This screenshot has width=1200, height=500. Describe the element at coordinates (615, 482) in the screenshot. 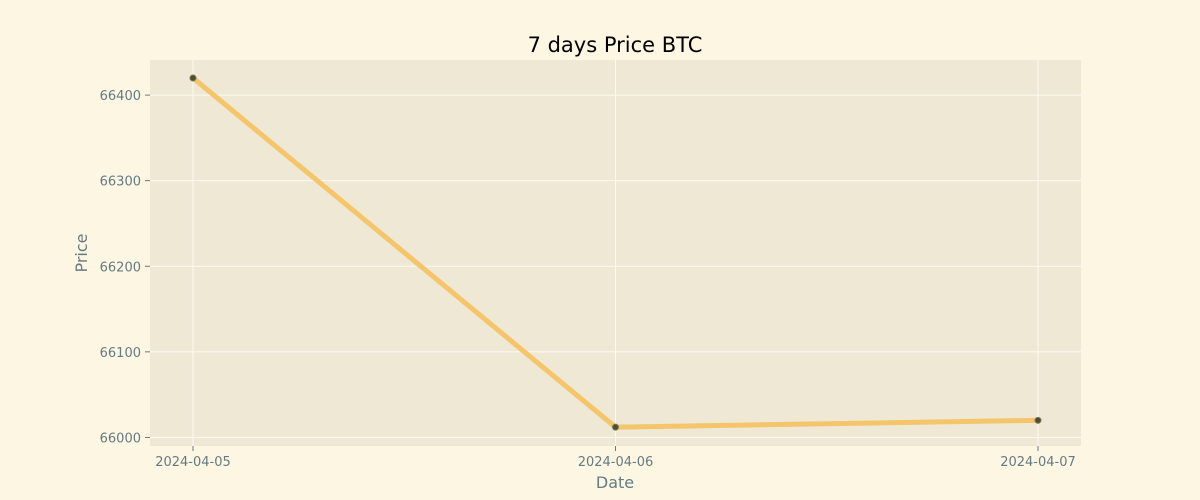

I see `x-axis-label: Date` at that location.